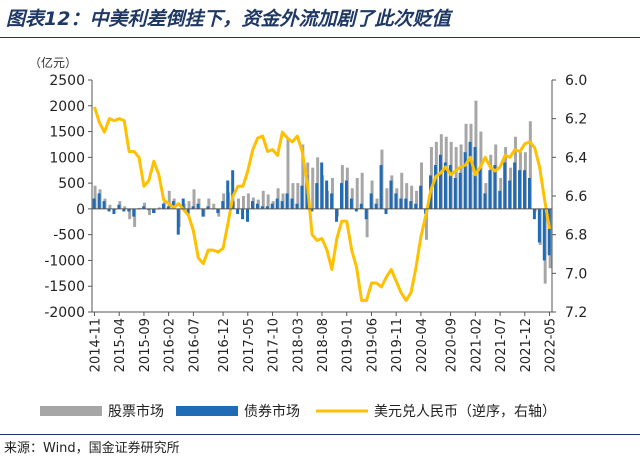  I want to click on x-axis-tick-label: 2018-08, so click(323, 345).